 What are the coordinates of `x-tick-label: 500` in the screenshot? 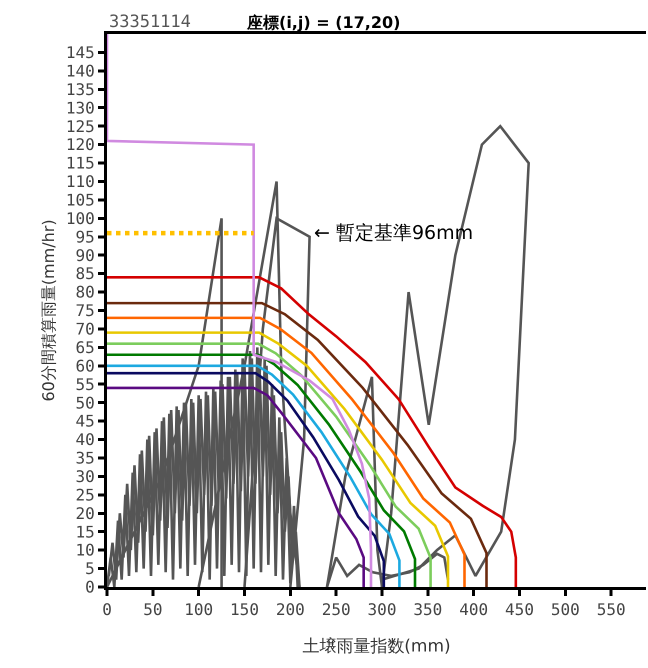 It's located at (565, 610).